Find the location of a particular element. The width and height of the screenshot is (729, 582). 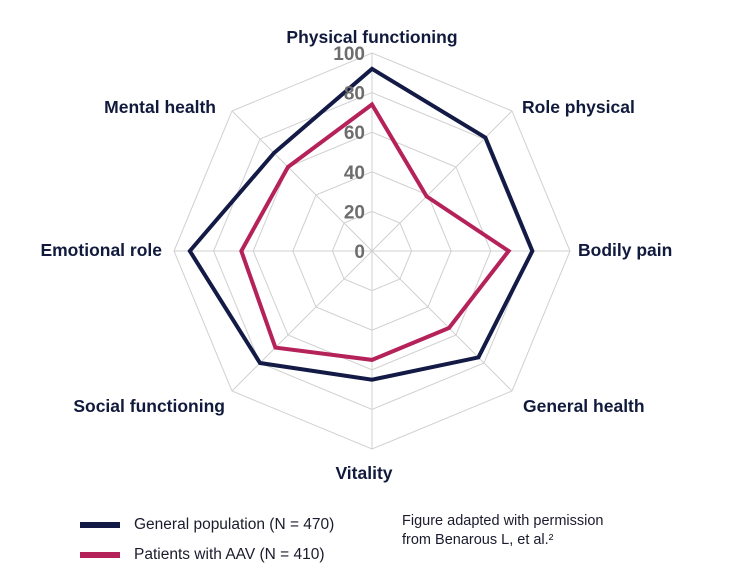

axis-label-physical-functioning: Physical functioning is located at coordinates (371, 37).